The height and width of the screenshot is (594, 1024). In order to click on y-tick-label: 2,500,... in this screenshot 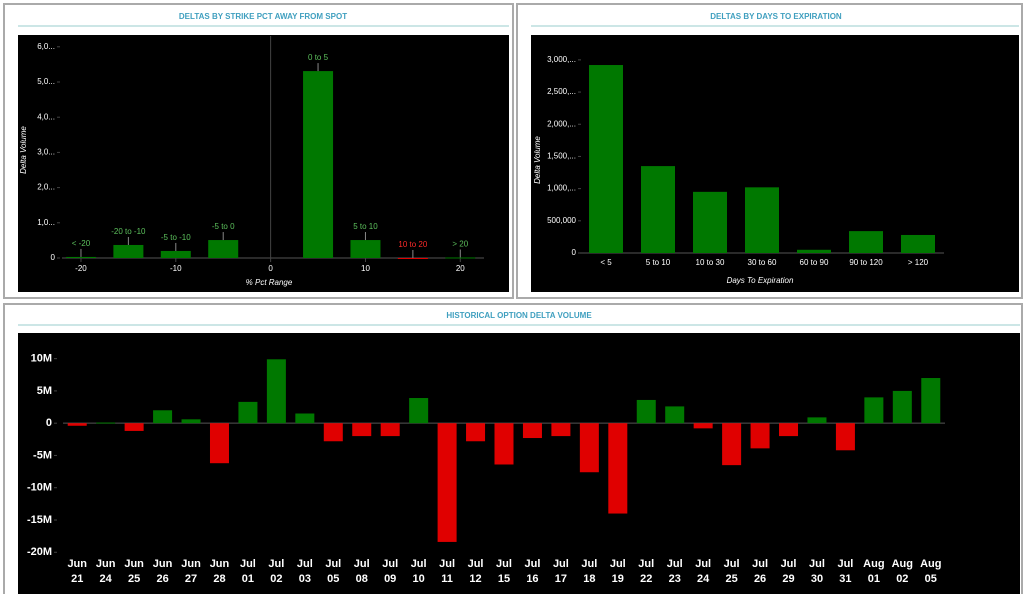, I will do `click(561, 91)`.